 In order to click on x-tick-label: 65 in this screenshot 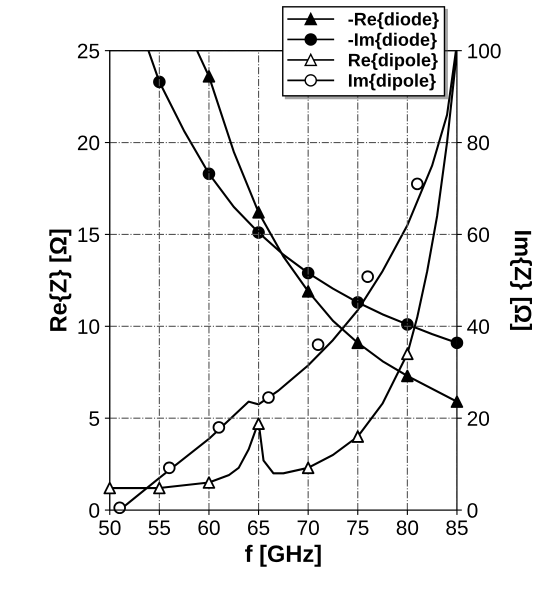, I will do `click(259, 528)`.